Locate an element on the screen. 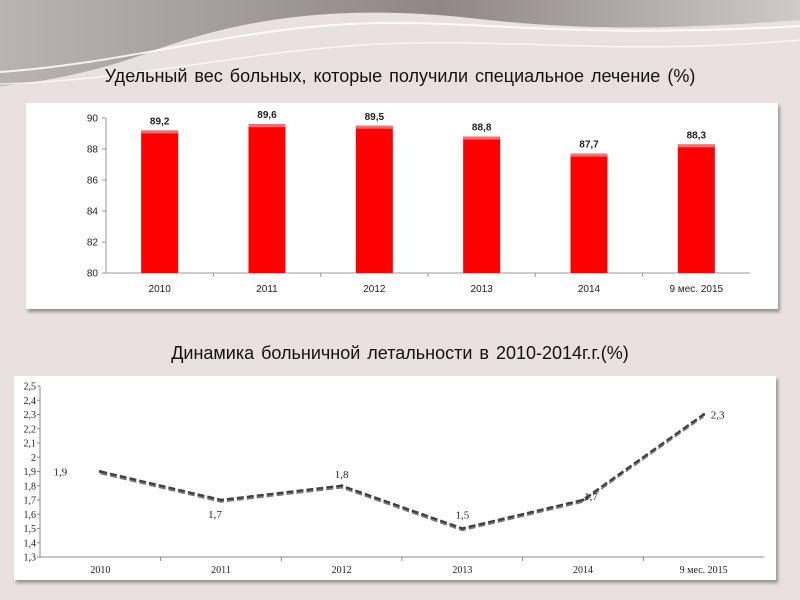 This screenshot has width=800, height=600. data-value-label: 1,8 is located at coordinates (342, 475).